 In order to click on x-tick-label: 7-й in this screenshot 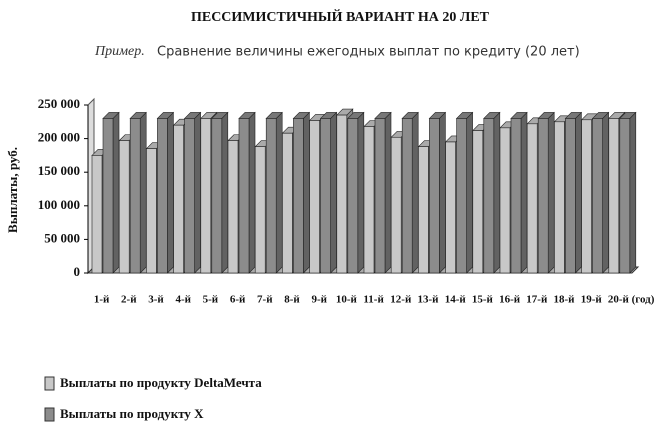, I will do `click(265, 300)`.